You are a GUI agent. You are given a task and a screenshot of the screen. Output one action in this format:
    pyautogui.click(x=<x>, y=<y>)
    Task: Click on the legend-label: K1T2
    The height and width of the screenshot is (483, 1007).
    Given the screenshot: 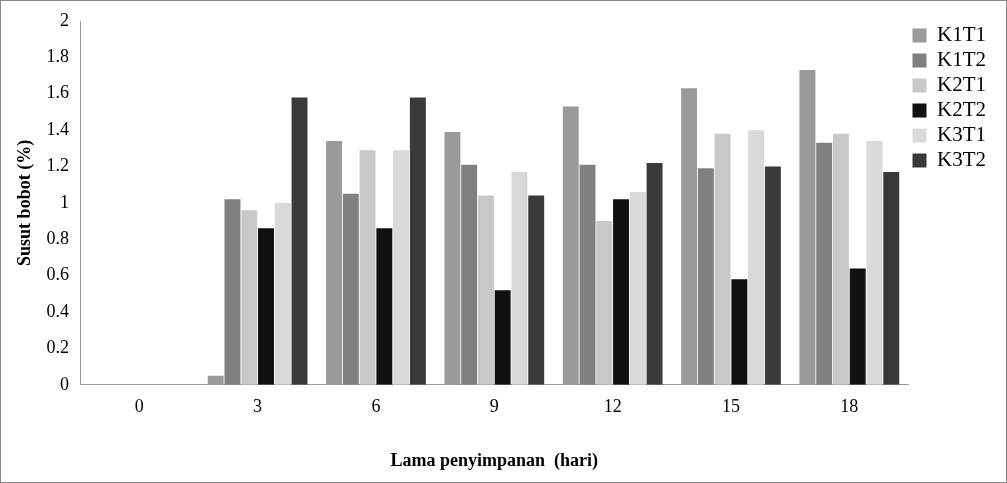 What is the action you would take?
    pyautogui.click(x=962, y=59)
    